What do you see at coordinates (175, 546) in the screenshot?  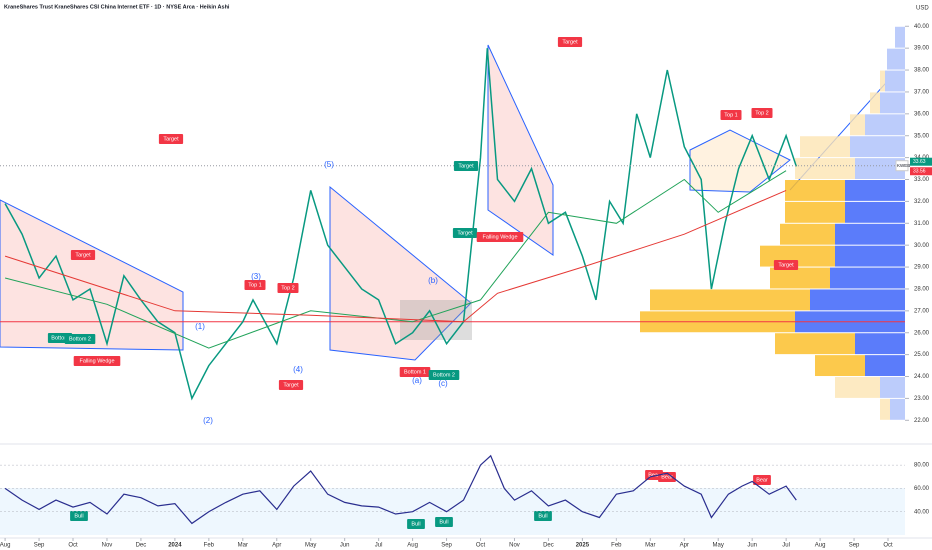 I see `x-tick-label: 2024` at bounding box center [175, 546].